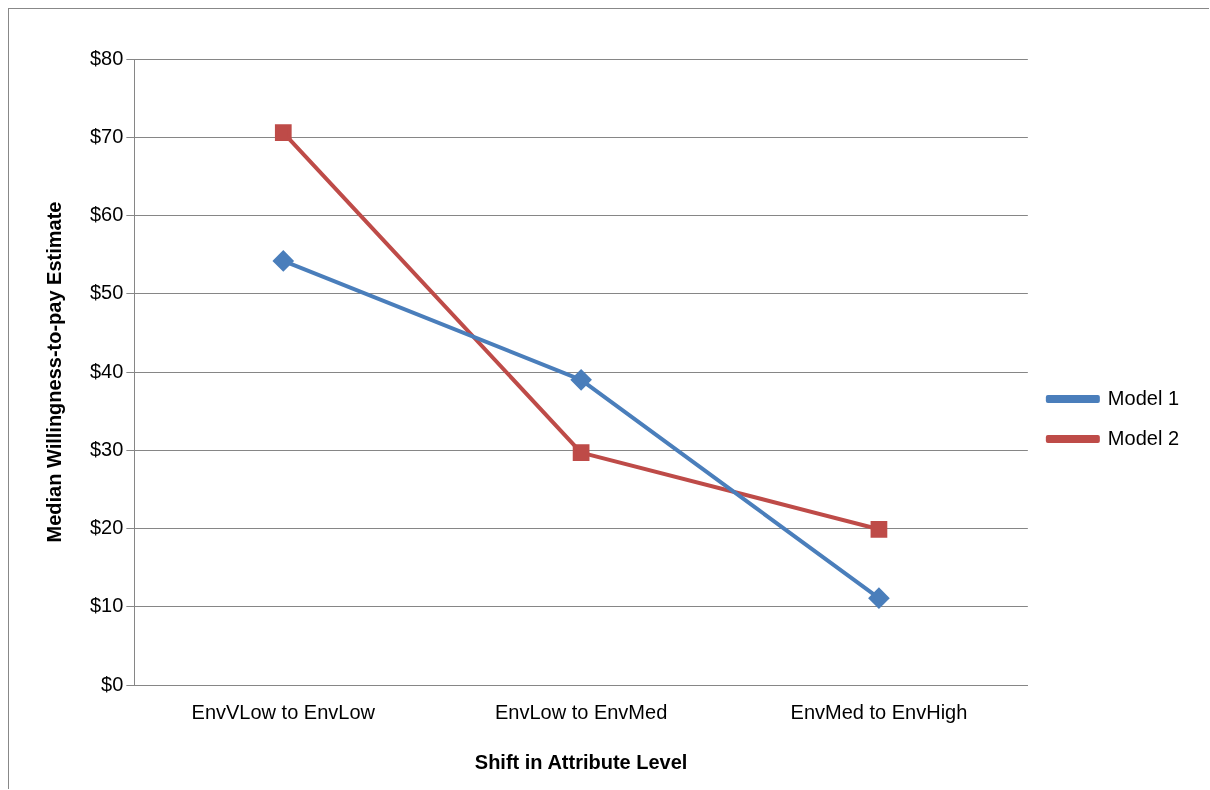 Image resolution: width=1210 pixels, height=790 pixels. I want to click on y-tick-label: $50, so click(106, 292).